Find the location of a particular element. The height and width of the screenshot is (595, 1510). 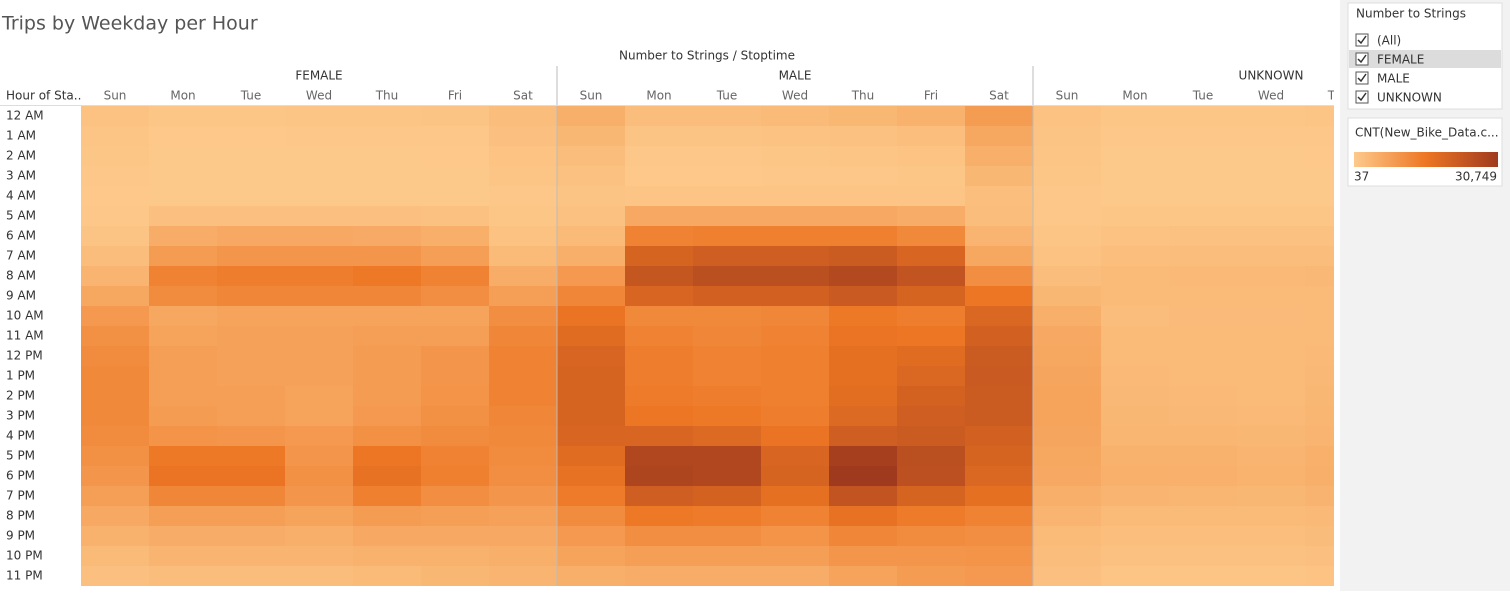

day-label: Tue is located at coordinates (727, 96).